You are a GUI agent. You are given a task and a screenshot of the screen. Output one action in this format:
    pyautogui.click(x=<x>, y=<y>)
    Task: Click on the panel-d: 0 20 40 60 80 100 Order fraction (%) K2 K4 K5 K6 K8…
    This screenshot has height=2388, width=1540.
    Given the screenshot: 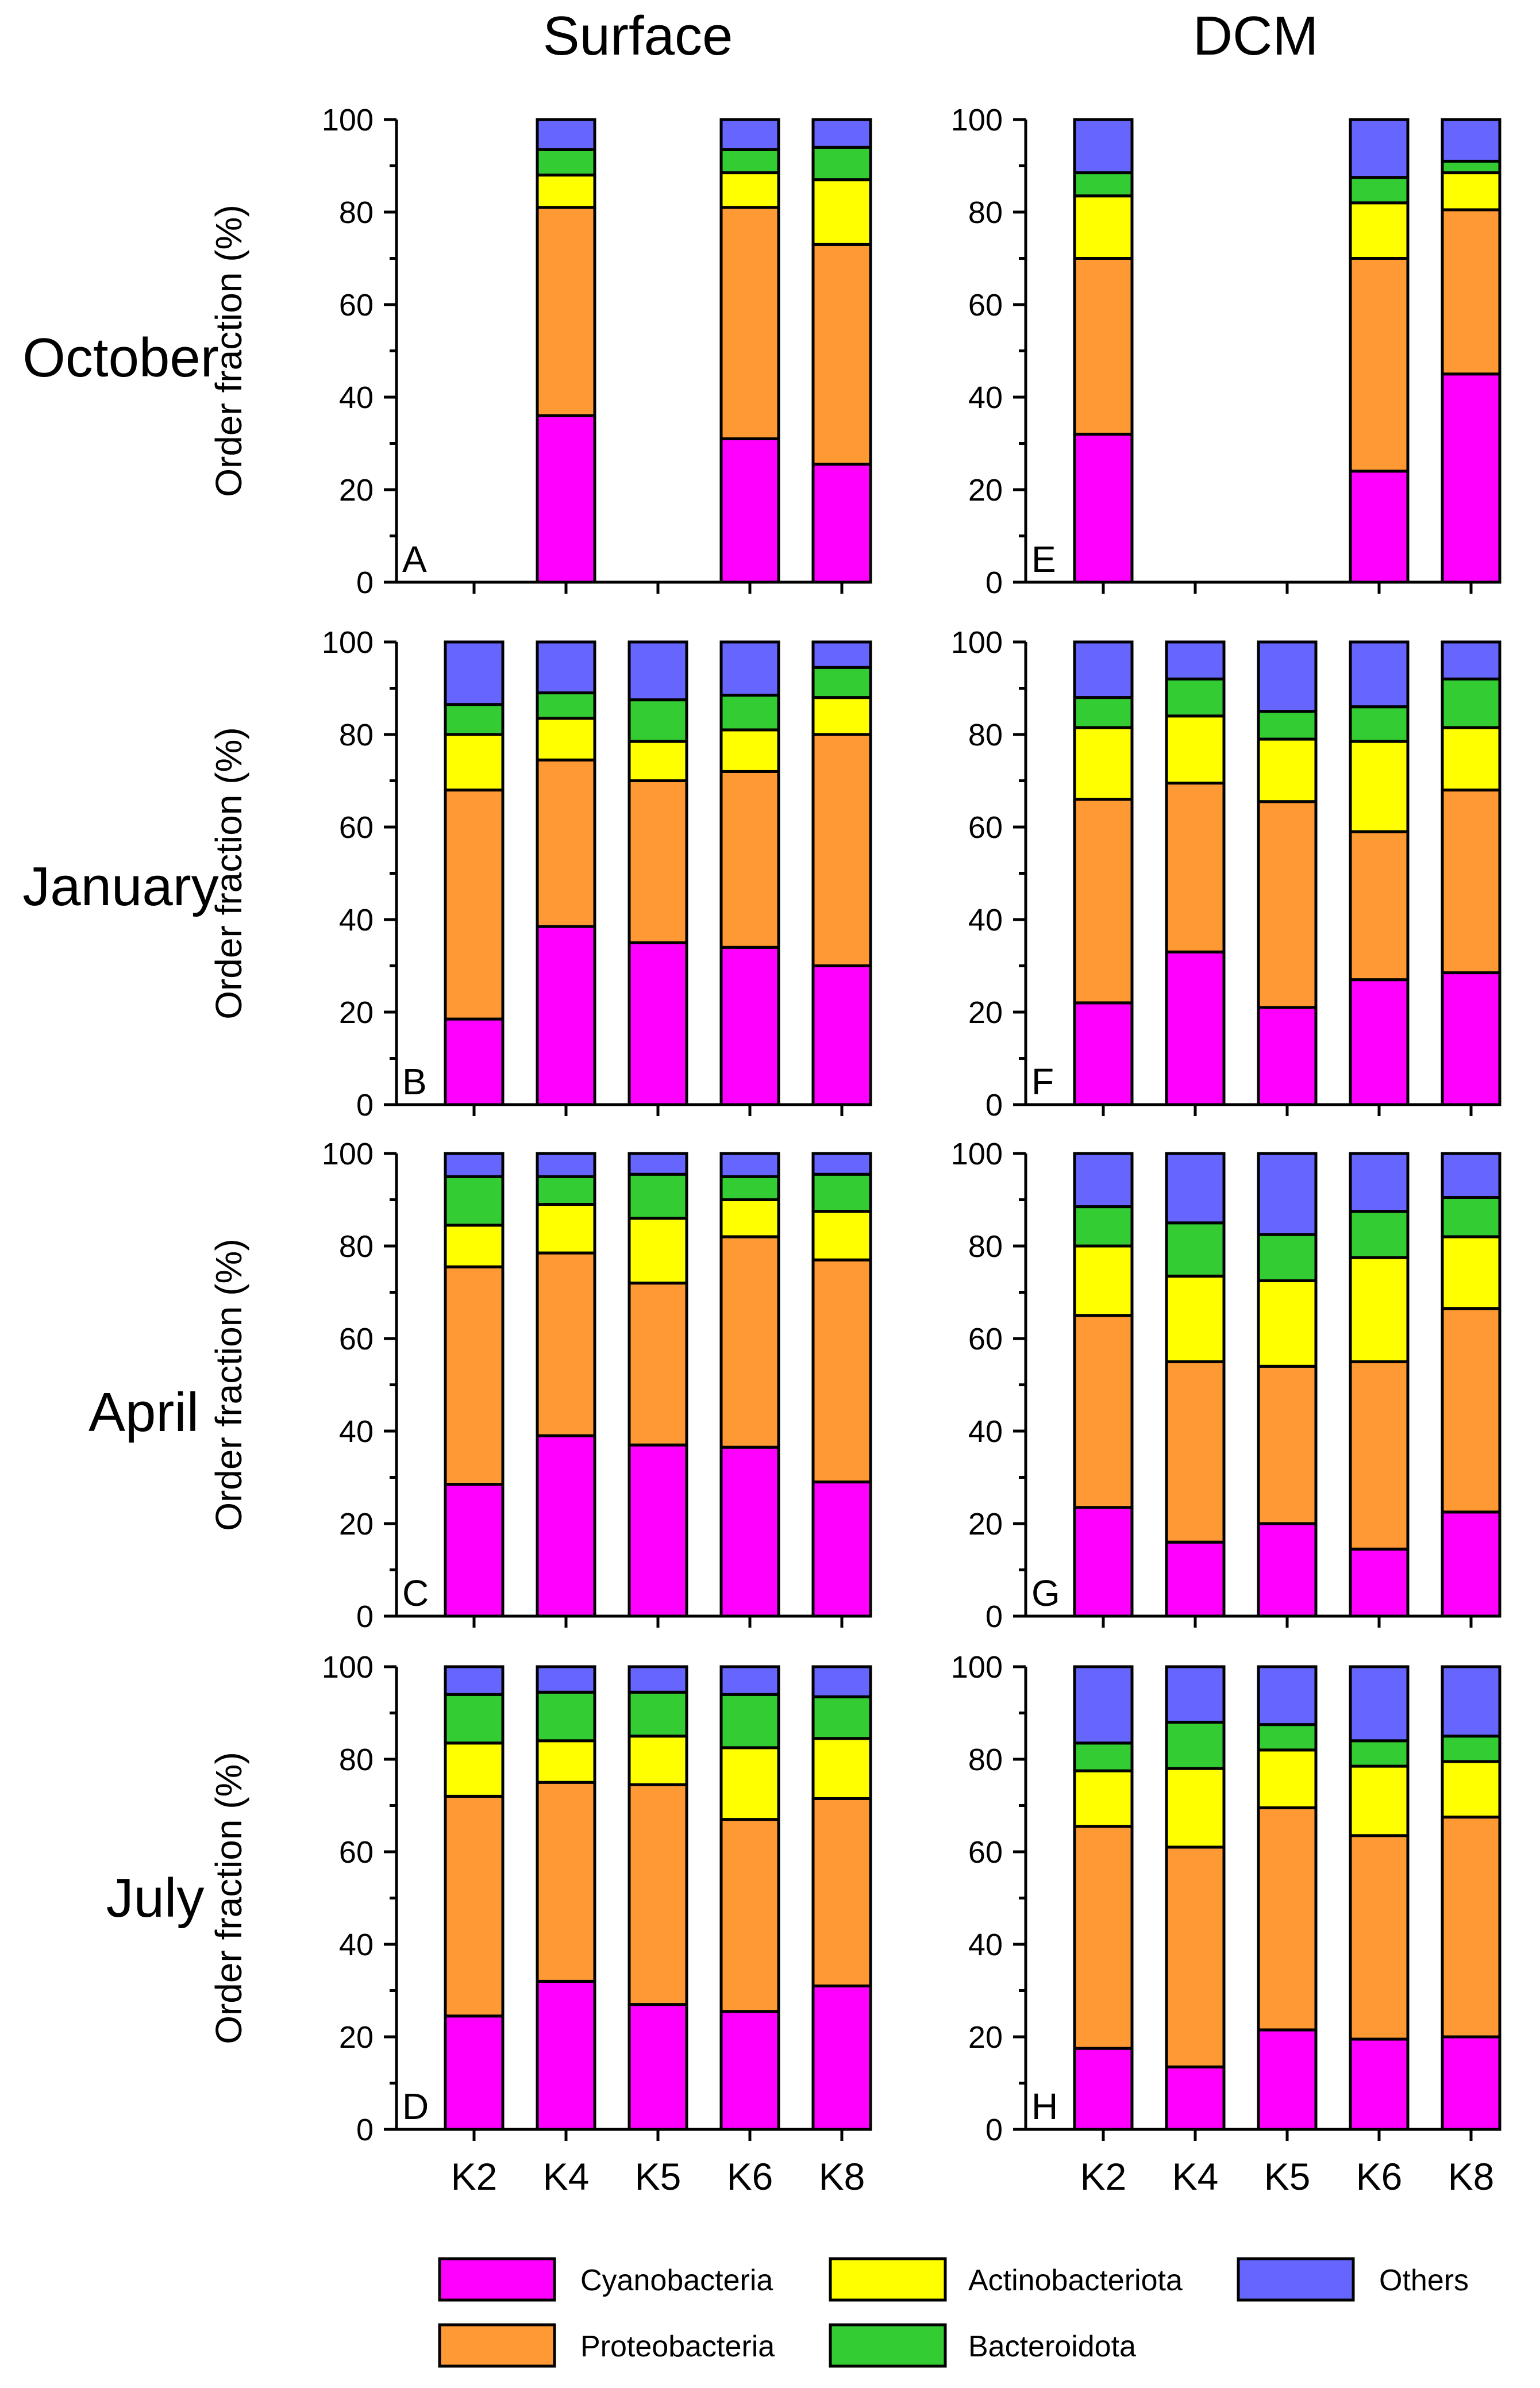 What is the action you would take?
    pyautogui.click(x=540, y=1924)
    